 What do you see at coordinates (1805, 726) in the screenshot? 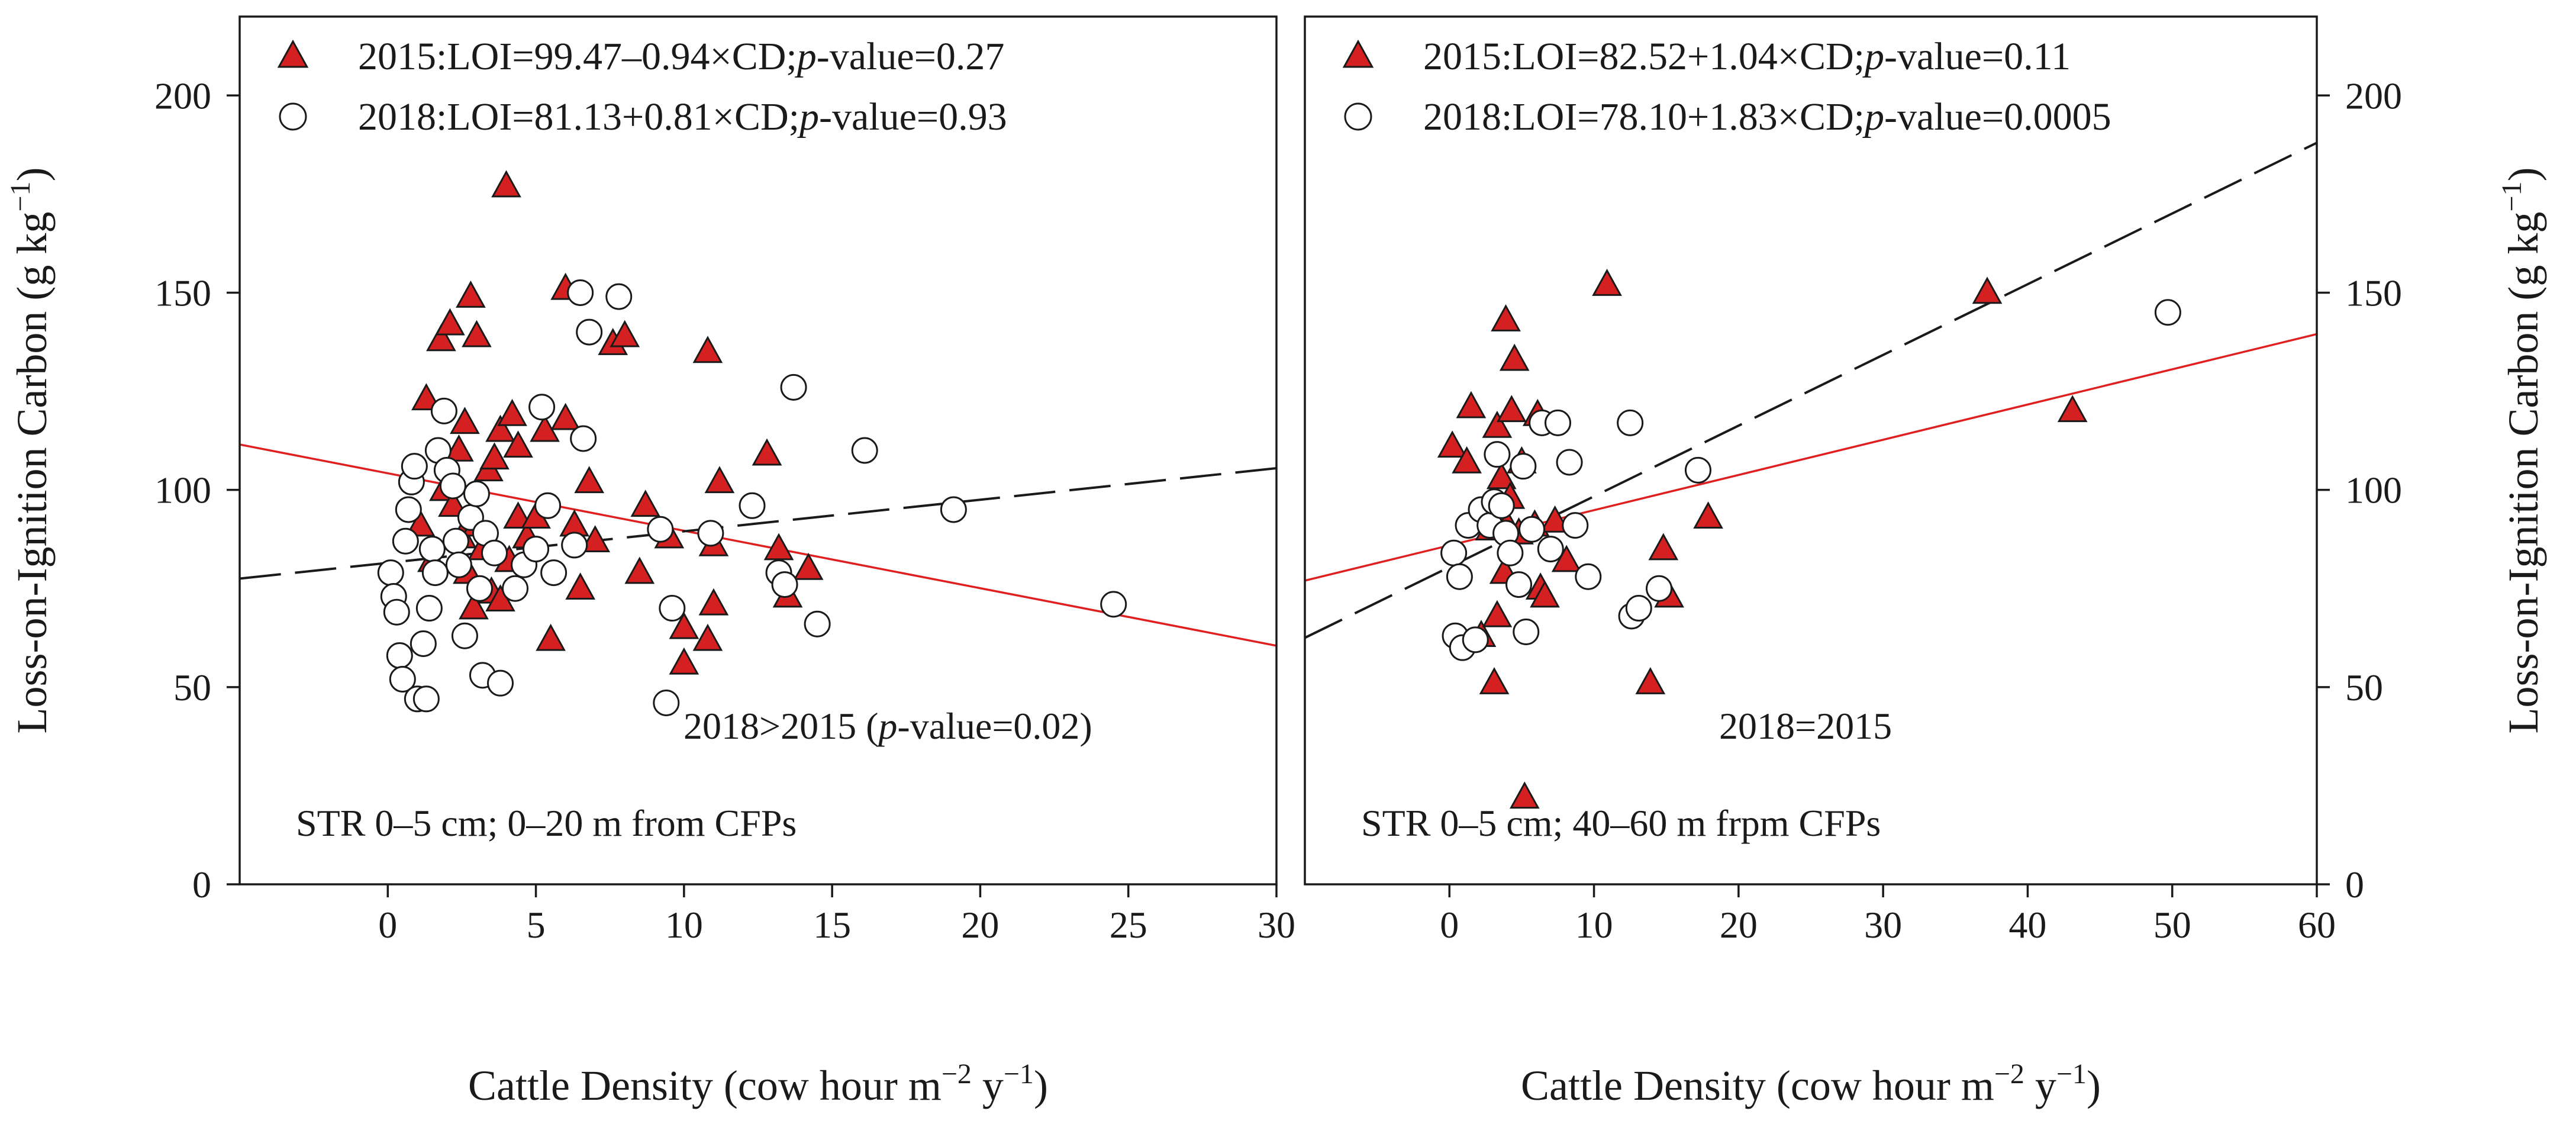
I see `comparison-annotation: 2018=2015` at bounding box center [1805, 726].